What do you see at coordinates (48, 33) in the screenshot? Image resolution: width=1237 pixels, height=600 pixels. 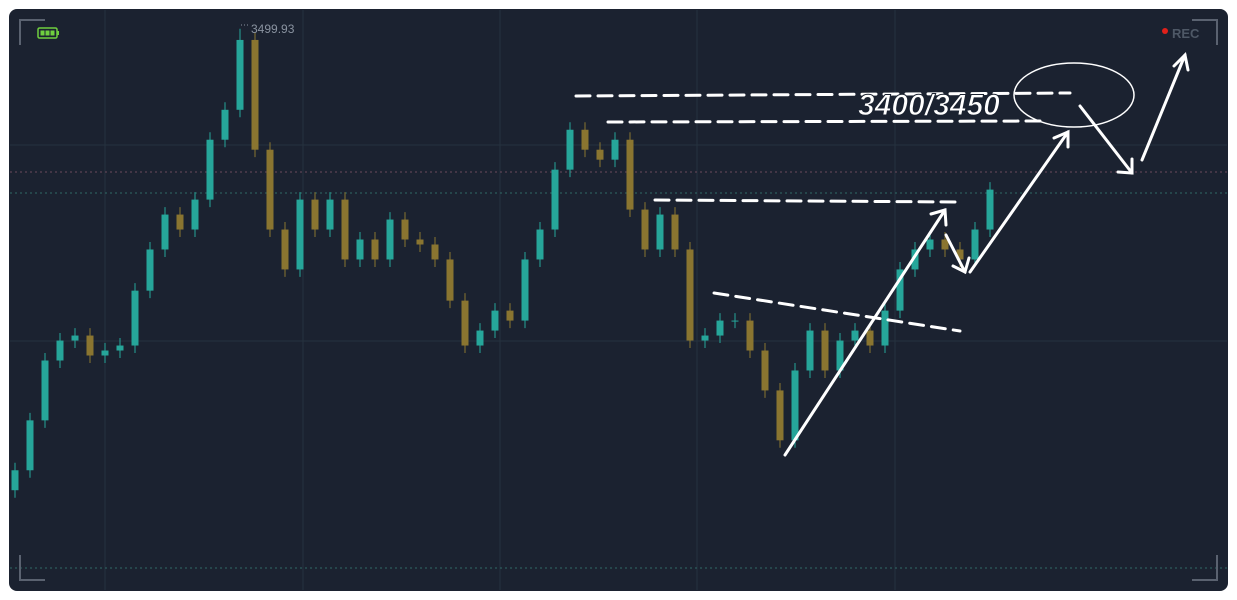 I see `battery-icon` at bounding box center [48, 33].